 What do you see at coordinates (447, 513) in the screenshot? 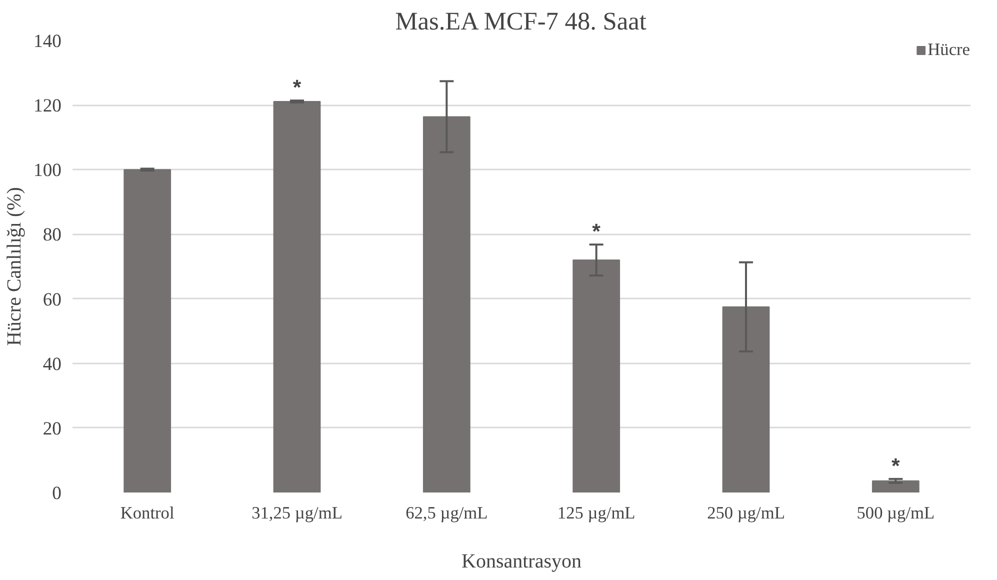
I see `x-tick-label: 62,5 µg/mL` at bounding box center [447, 513].